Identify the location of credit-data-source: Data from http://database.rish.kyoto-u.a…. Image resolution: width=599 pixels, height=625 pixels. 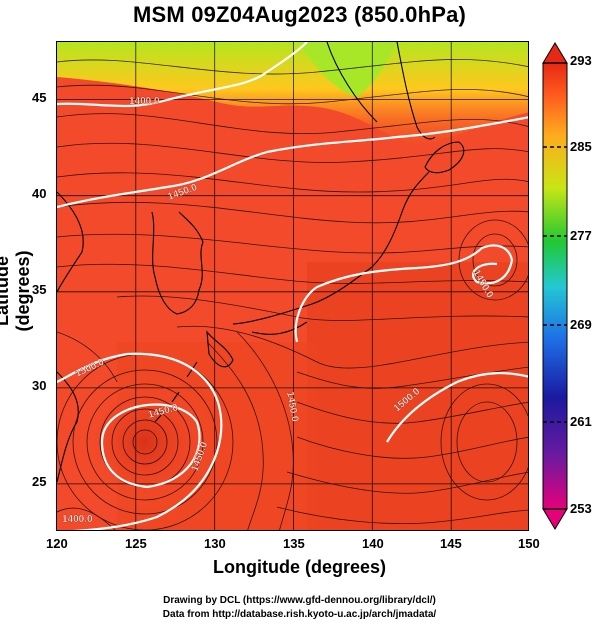
(299, 614).